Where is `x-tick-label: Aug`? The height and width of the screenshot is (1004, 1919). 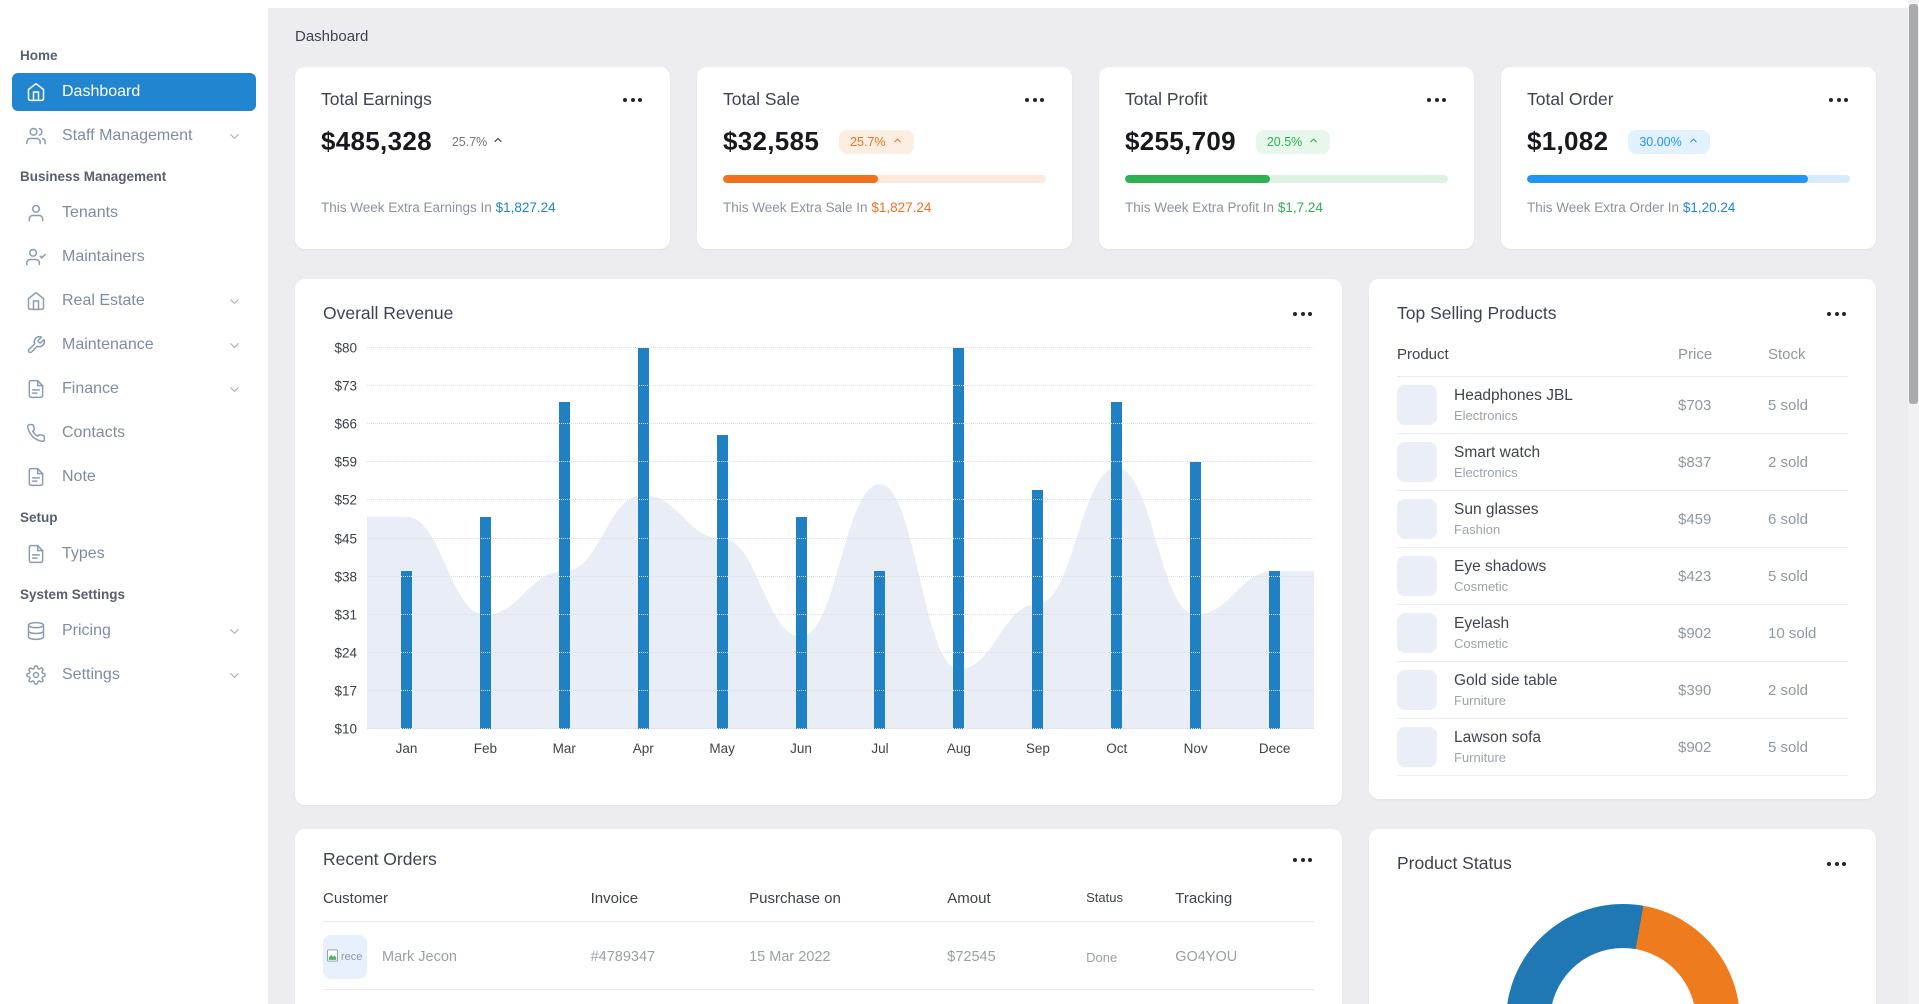 x-tick-label: Aug is located at coordinates (958, 748).